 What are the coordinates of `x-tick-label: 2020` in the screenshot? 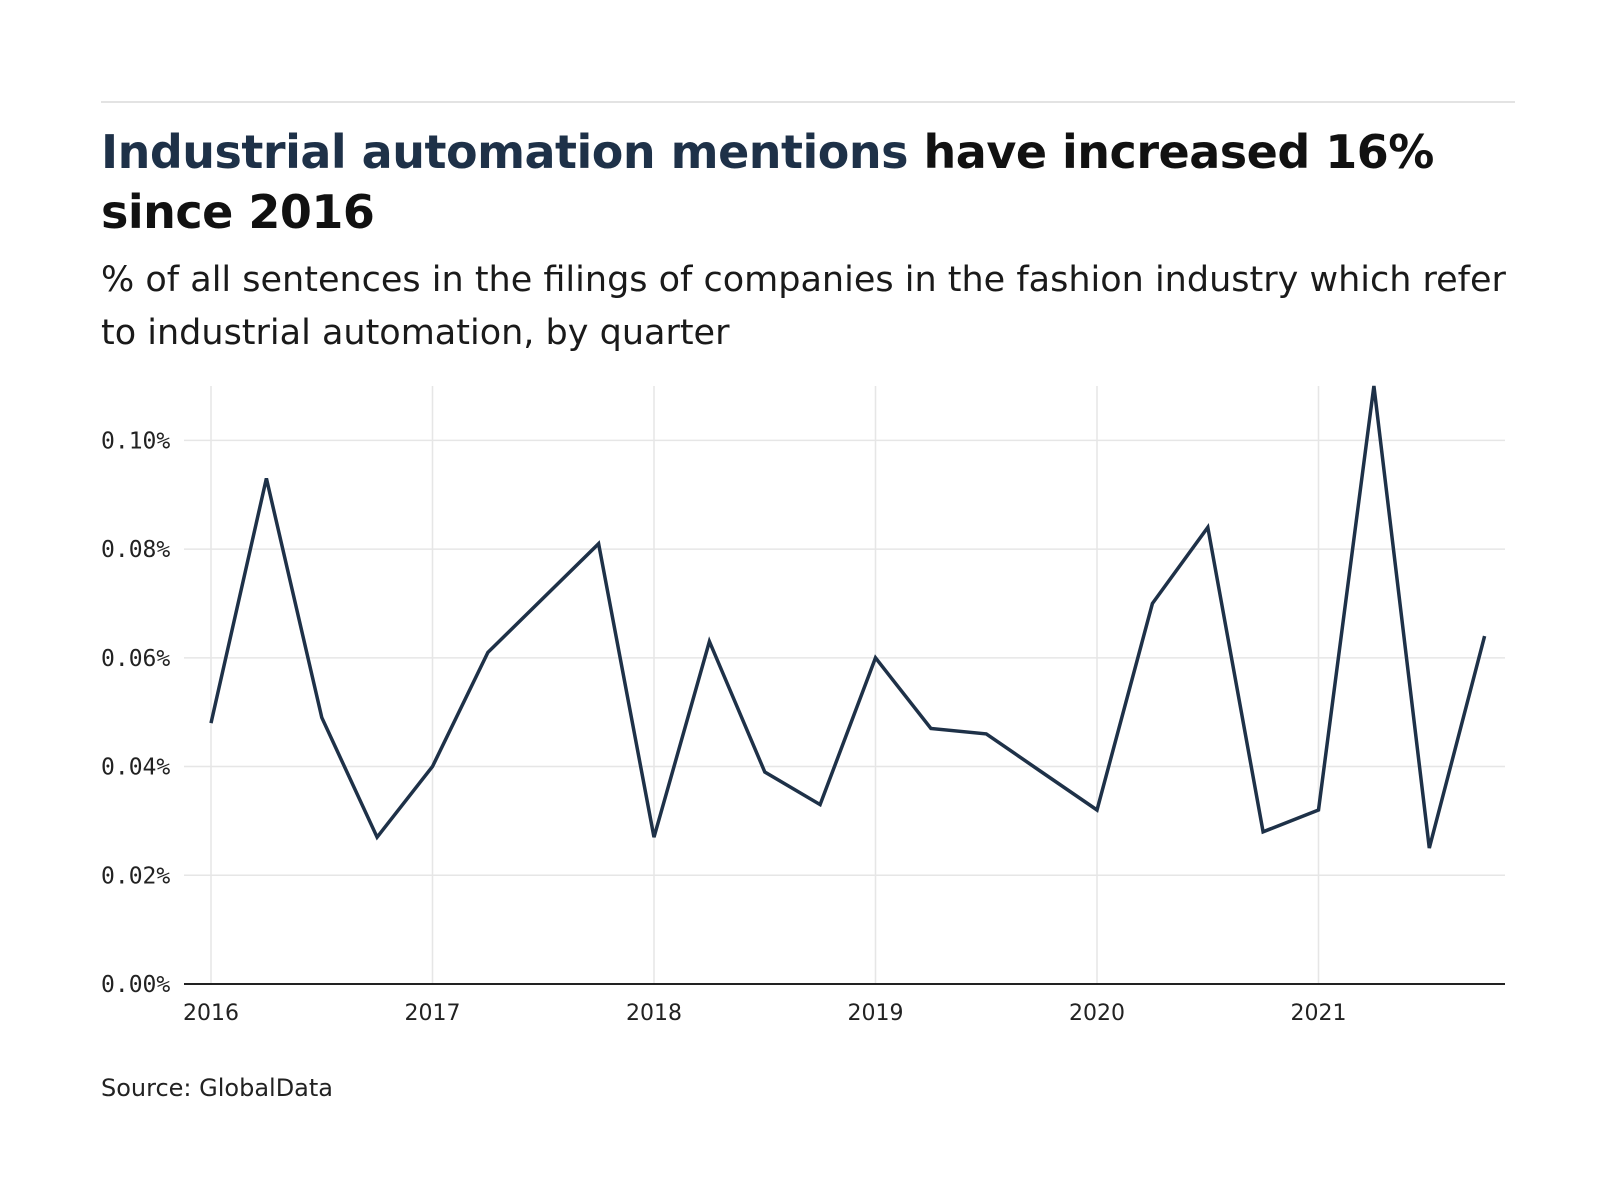 It's located at (1097, 1013).